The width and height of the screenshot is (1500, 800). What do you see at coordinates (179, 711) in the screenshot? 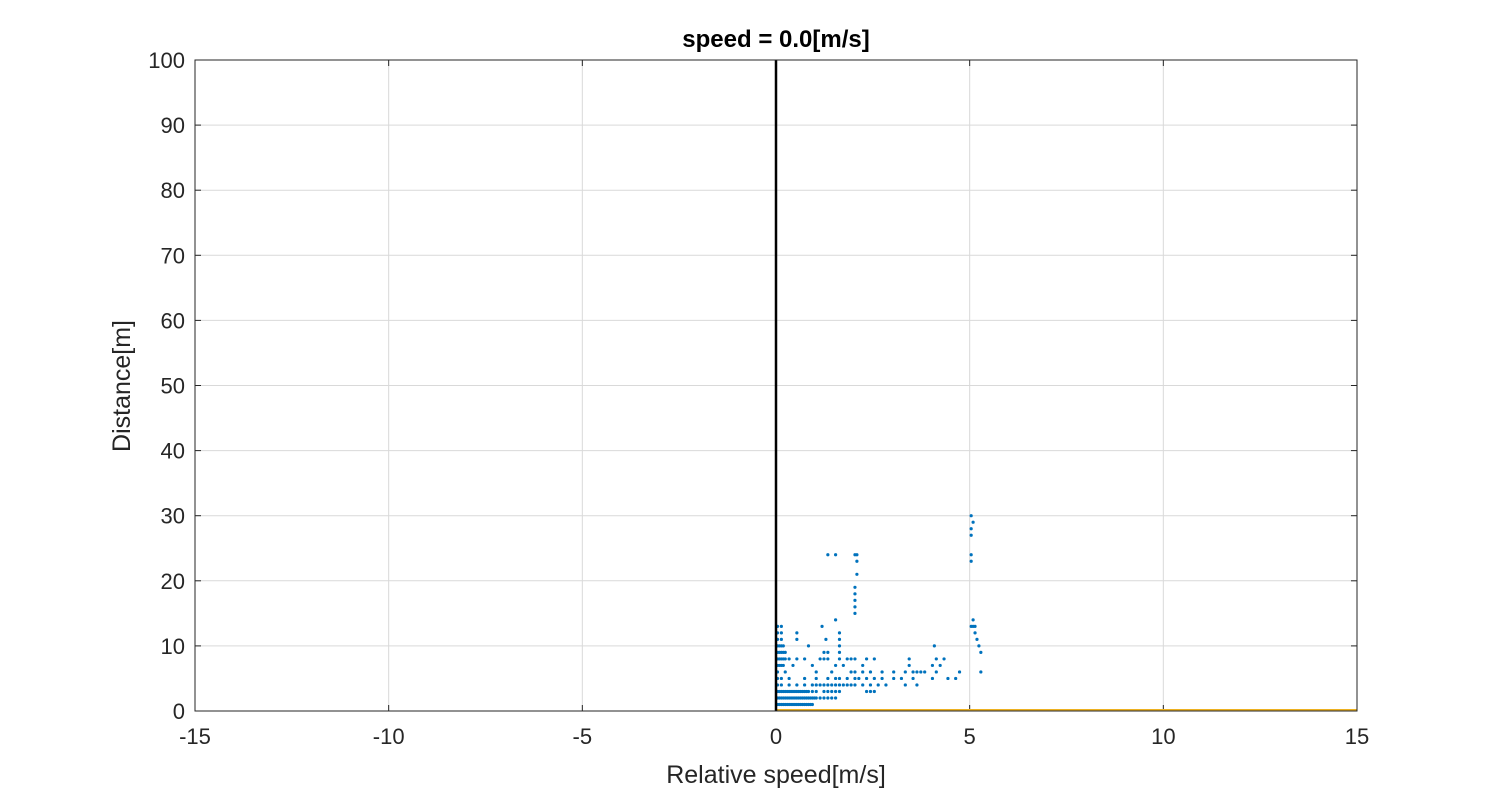
I see `y-tick-label: 0` at bounding box center [179, 711].